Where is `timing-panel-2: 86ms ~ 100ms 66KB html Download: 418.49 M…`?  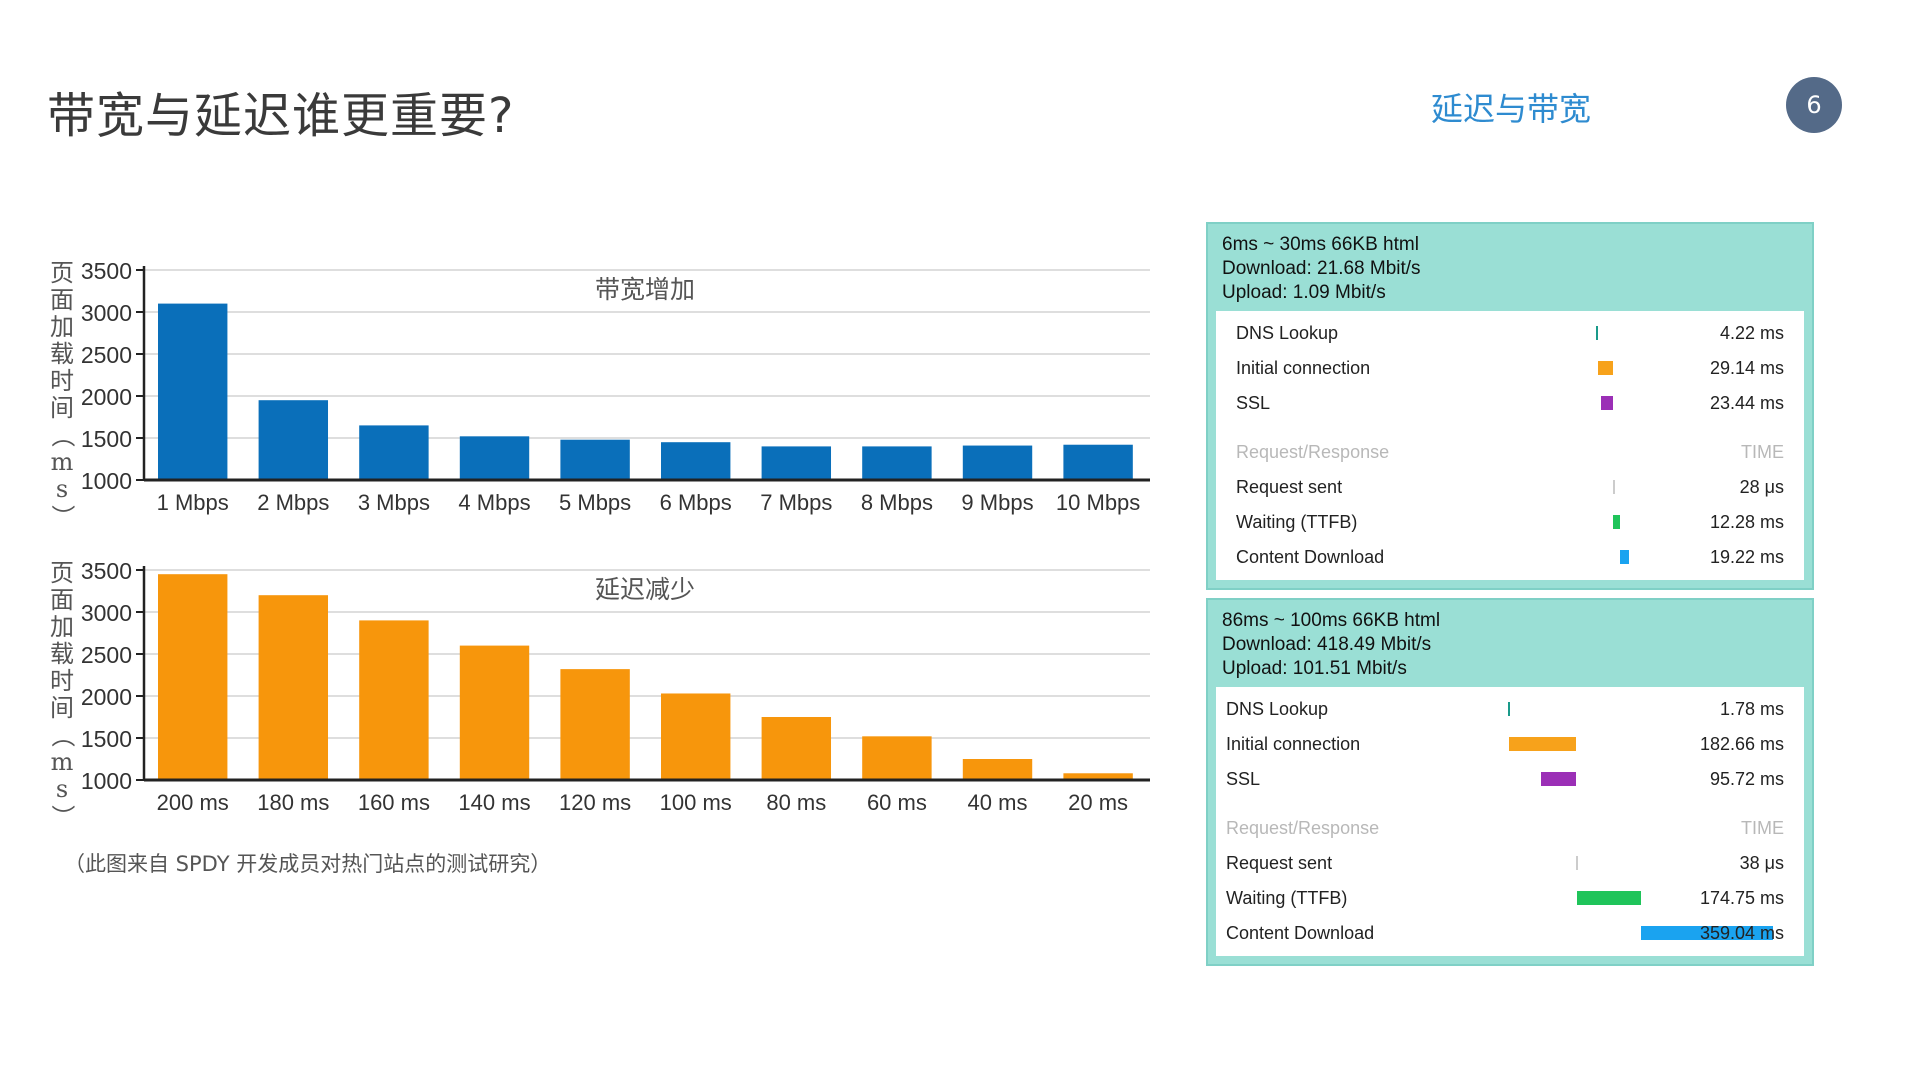 timing-panel-2: 86ms ~ 100ms 66KB html Download: 418.49 M… is located at coordinates (1510, 782).